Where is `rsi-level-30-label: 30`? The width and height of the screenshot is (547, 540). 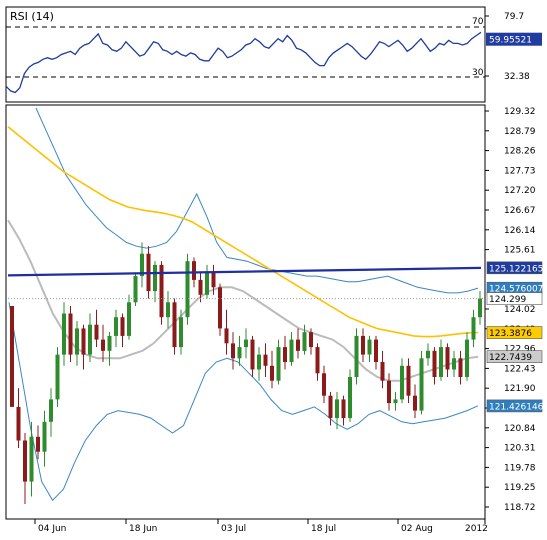
rsi-level-30-label: 30 is located at coordinates (478, 73).